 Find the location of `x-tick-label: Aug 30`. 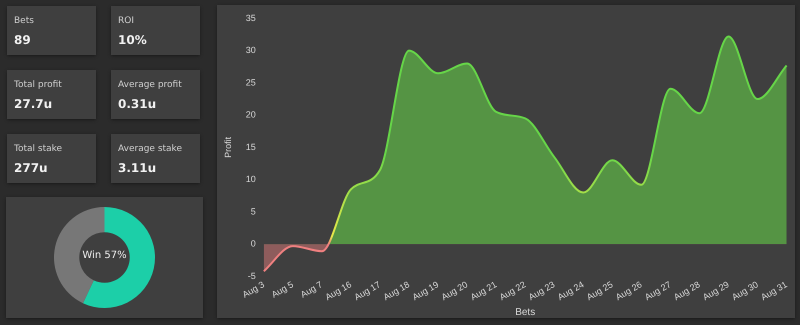

x-tick-label: Aug 30 is located at coordinates (745, 290).